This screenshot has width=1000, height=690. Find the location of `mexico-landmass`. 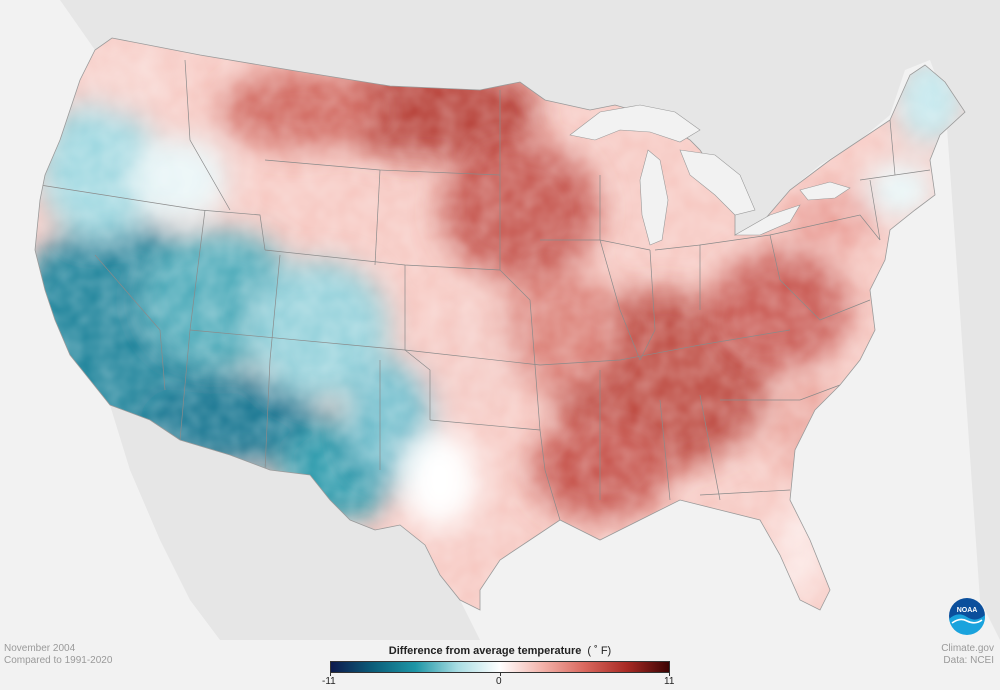

mexico-landmass is located at coordinates (295, 522).